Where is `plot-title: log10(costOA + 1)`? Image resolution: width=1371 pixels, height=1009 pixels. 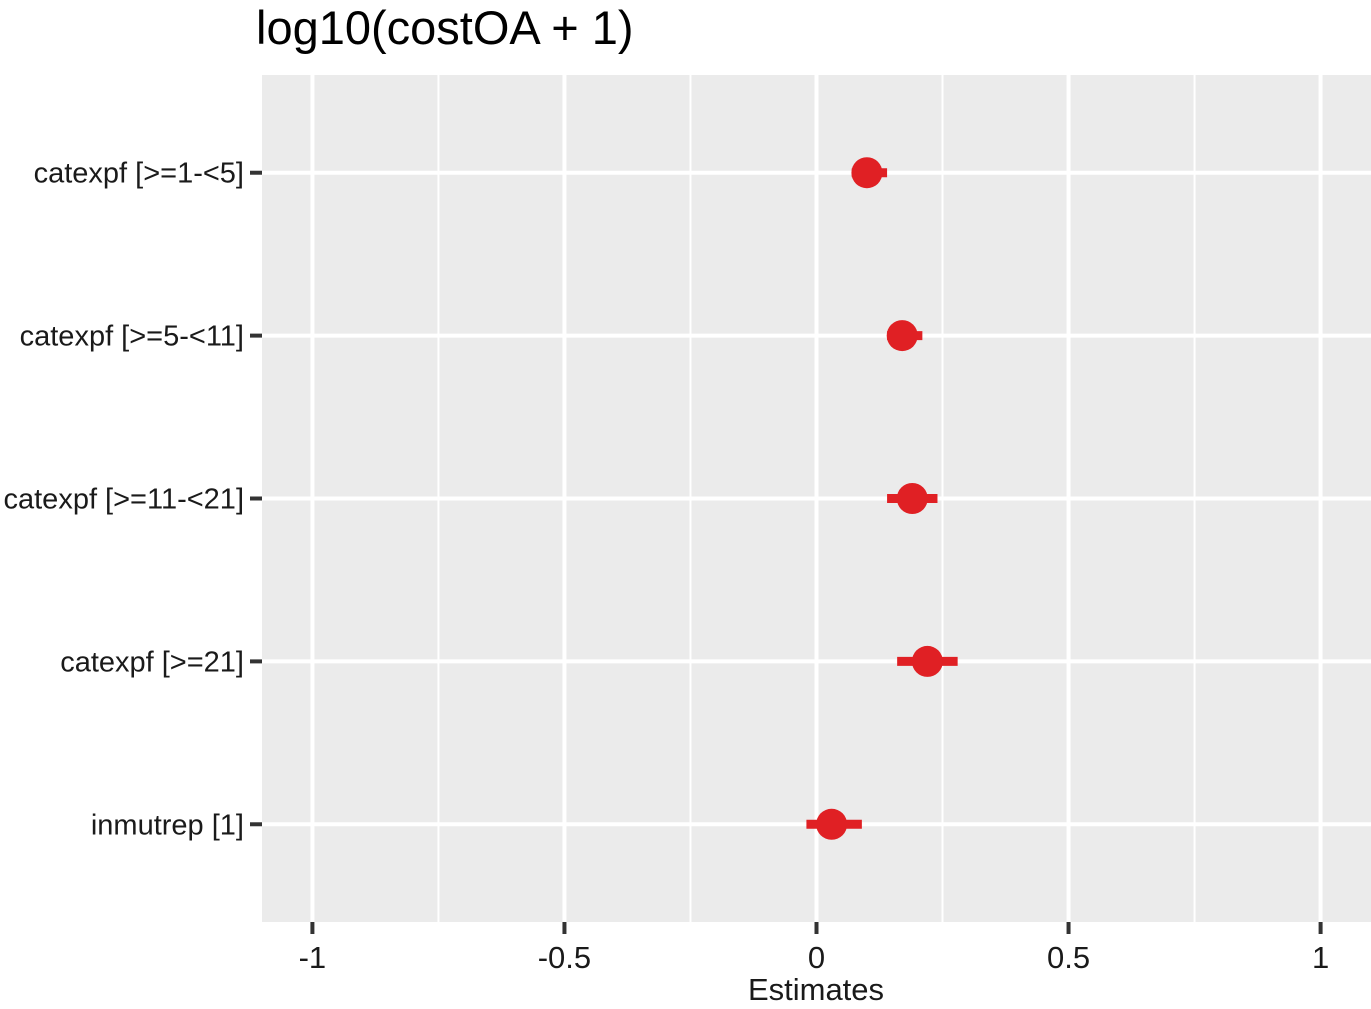 plot-title: log10(costOA + 1) is located at coordinates (445, 27).